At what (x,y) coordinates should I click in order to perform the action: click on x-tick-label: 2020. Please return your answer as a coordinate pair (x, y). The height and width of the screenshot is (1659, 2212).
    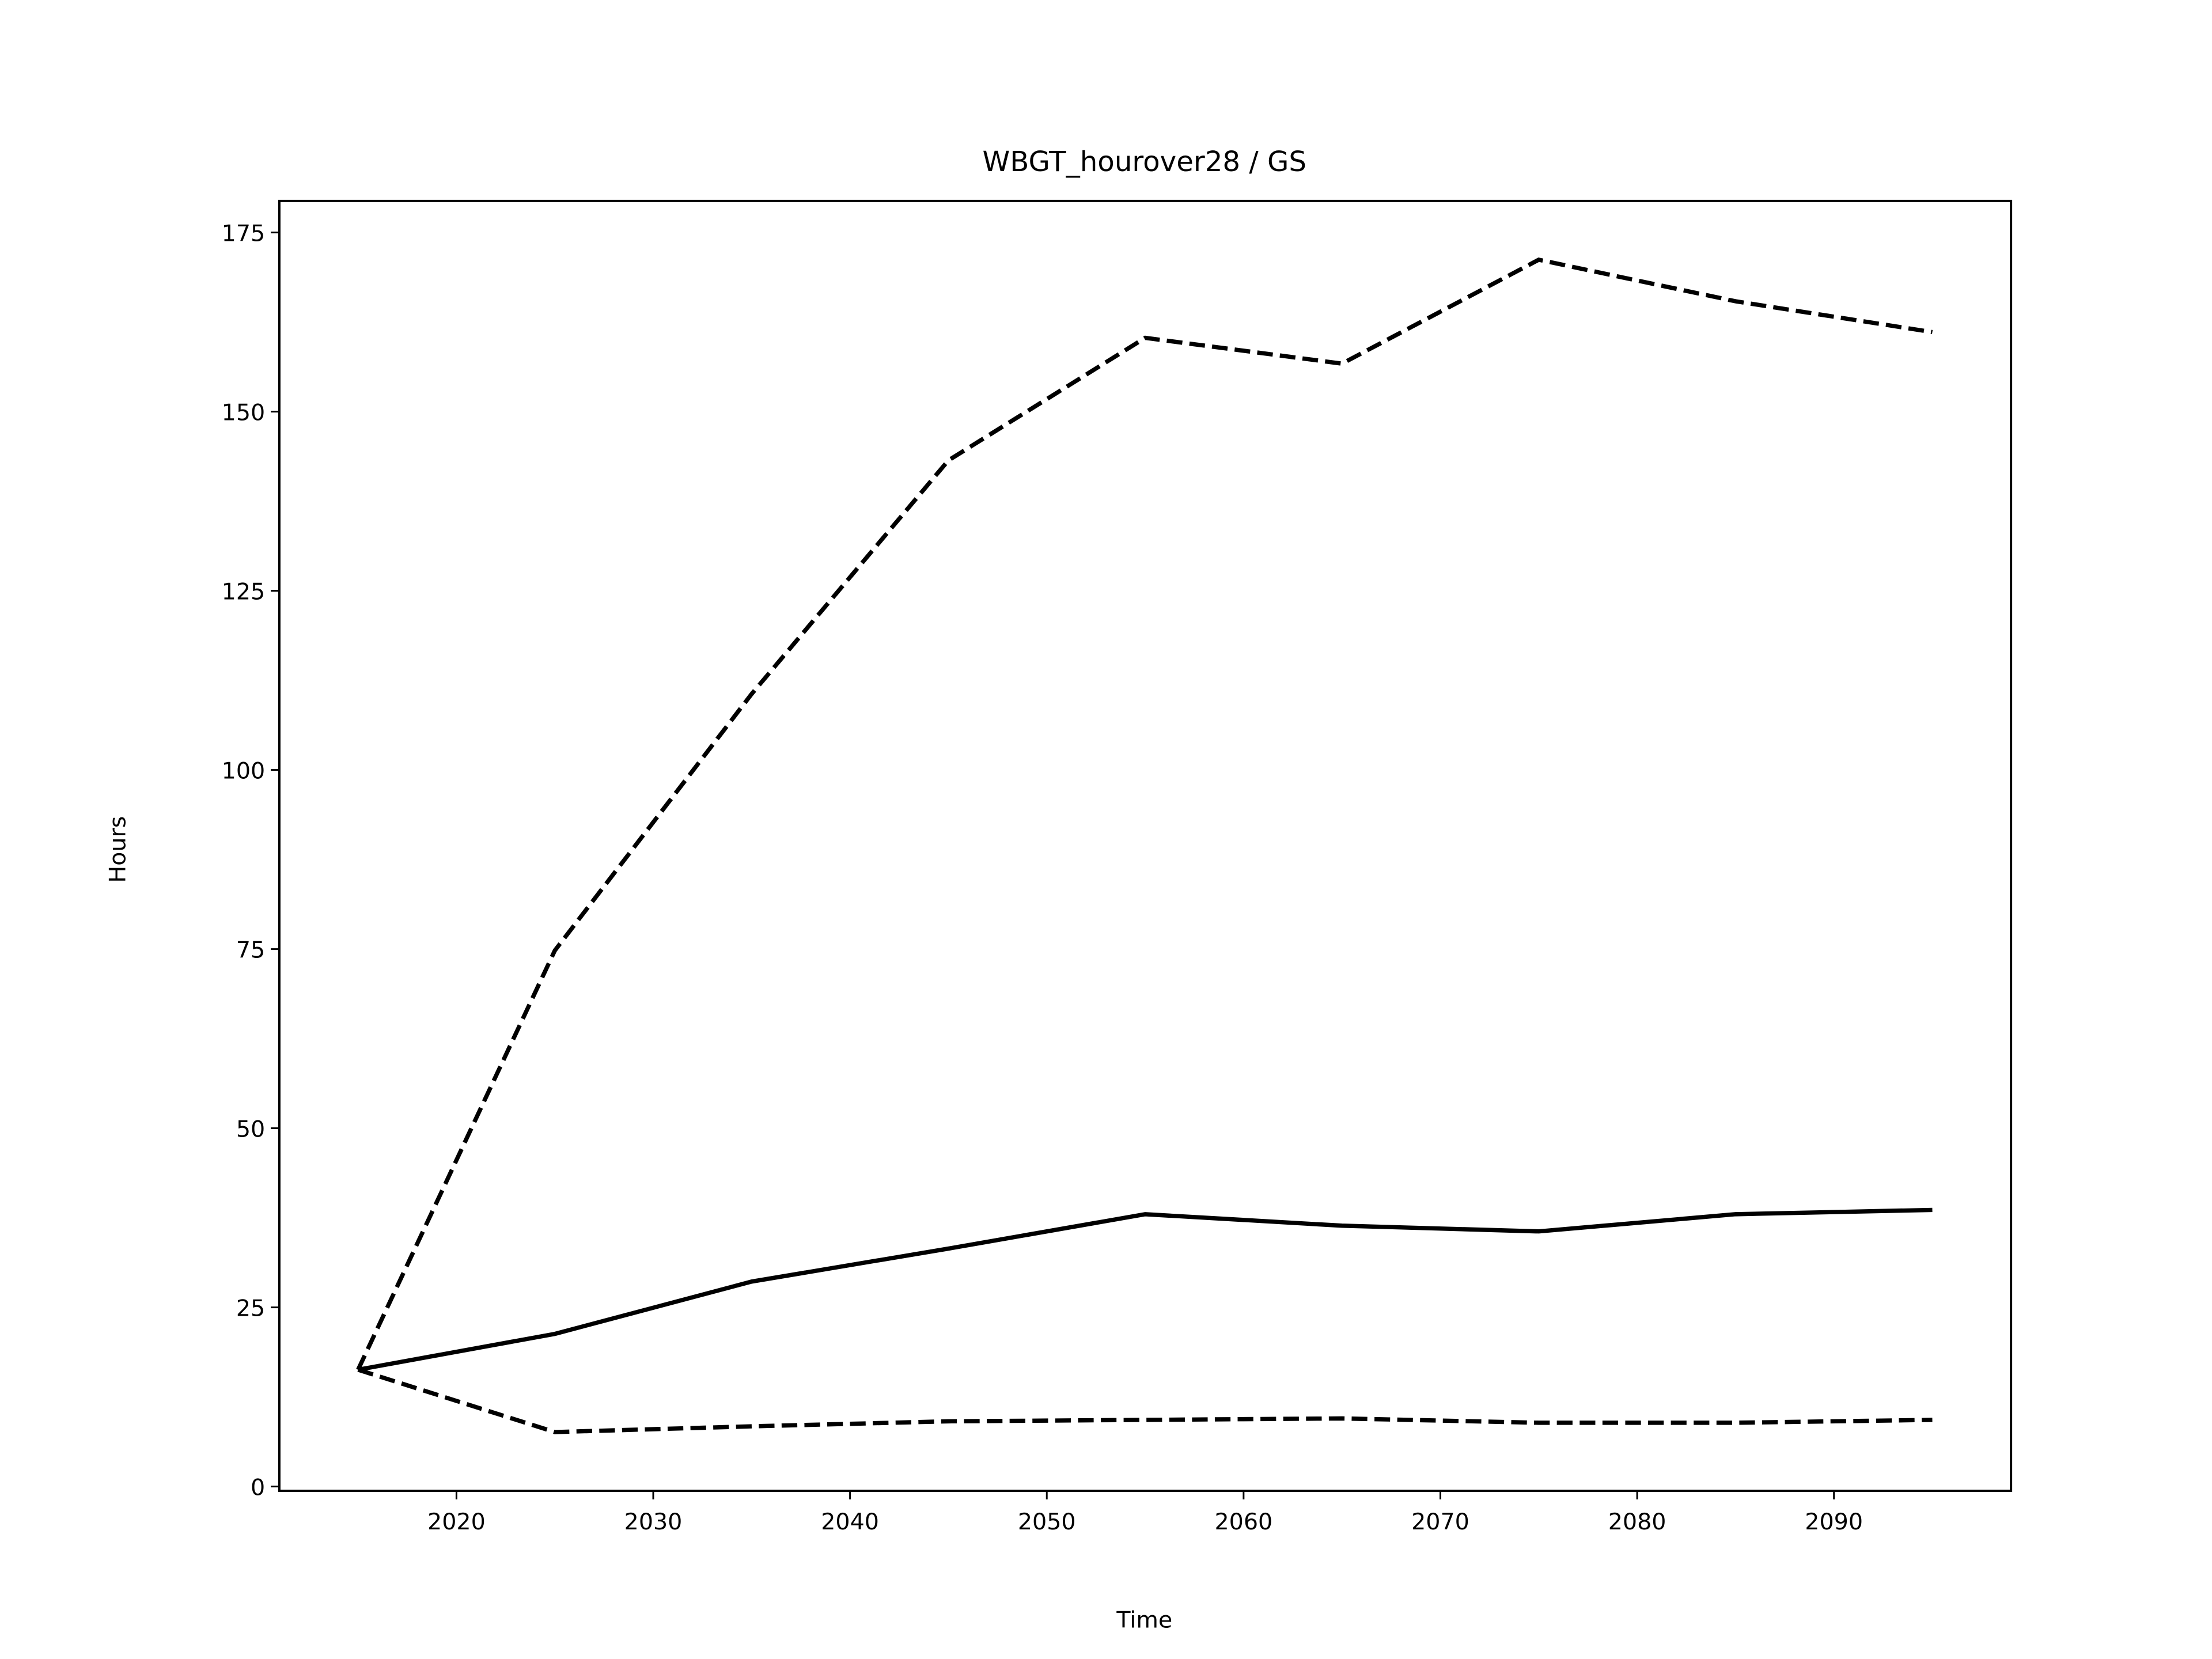
    Looking at the image, I should click on (456, 1522).